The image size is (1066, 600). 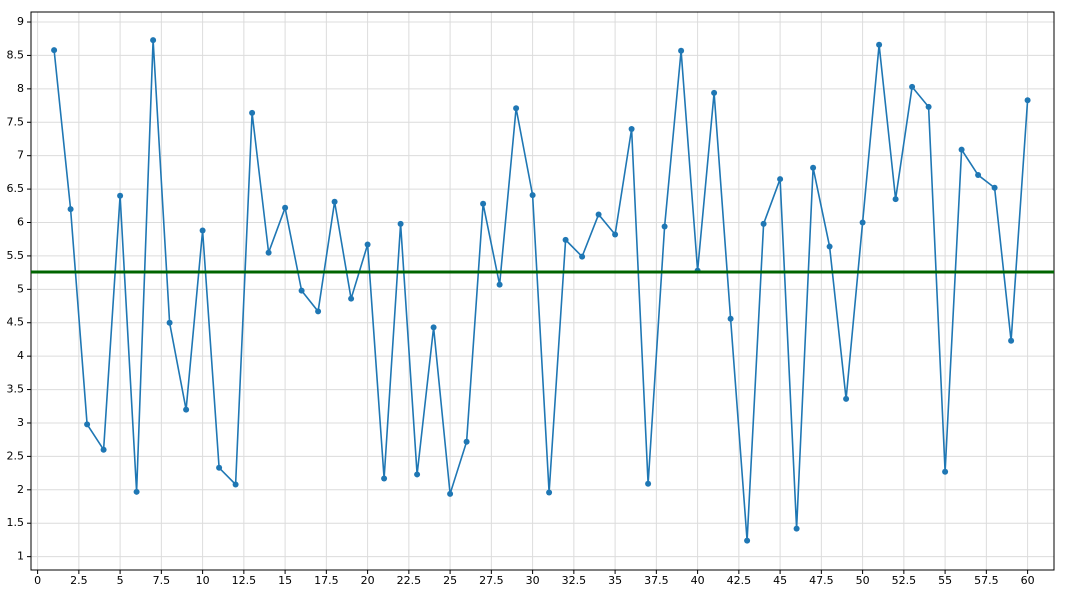 I want to click on y-tick-label: 1.5, so click(x=16, y=522).